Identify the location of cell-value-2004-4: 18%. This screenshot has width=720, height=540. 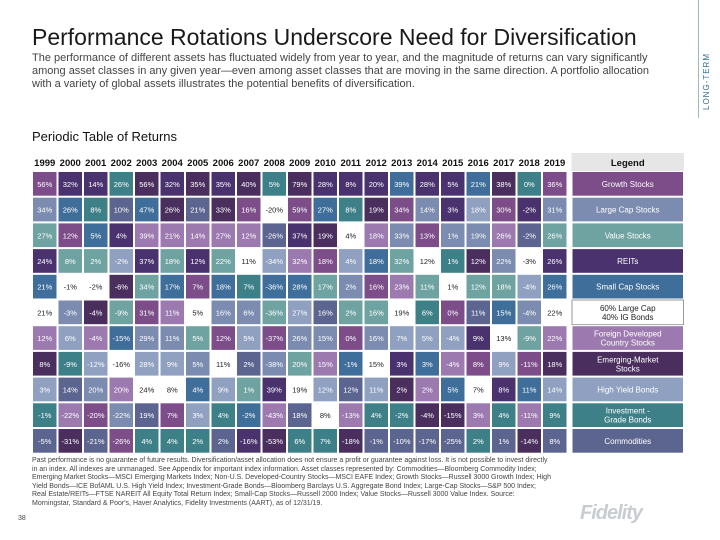
(172, 261).